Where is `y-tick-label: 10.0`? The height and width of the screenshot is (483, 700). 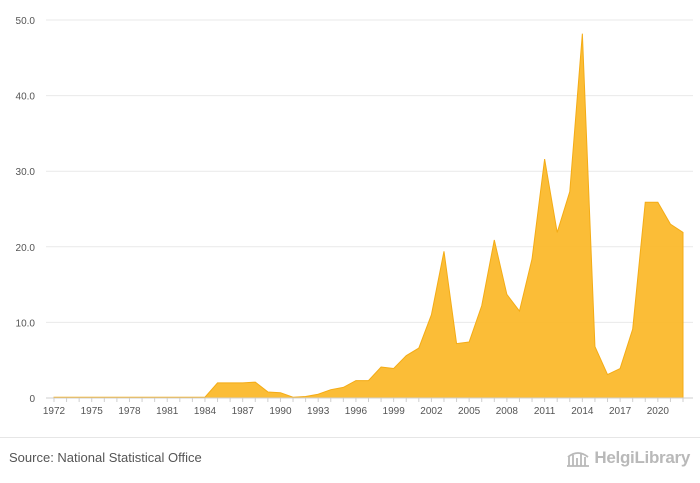
y-tick-label: 10.0 is located at coordinates (26, 323).